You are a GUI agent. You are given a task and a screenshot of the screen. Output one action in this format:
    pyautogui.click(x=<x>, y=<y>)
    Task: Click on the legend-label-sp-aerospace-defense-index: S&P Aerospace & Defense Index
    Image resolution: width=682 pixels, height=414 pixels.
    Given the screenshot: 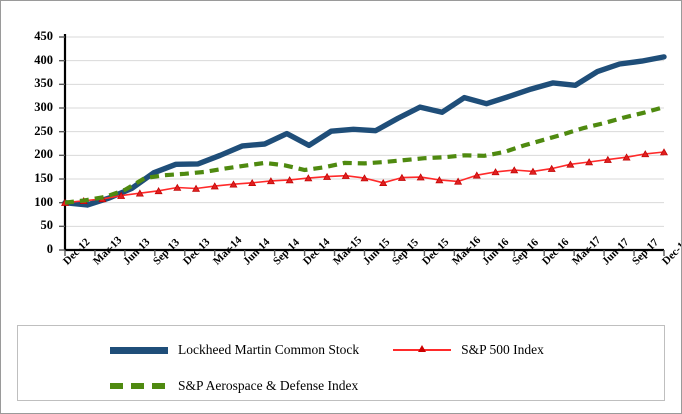 What is the action you would take?
    pyautogui.click(x=268, y=385)
    